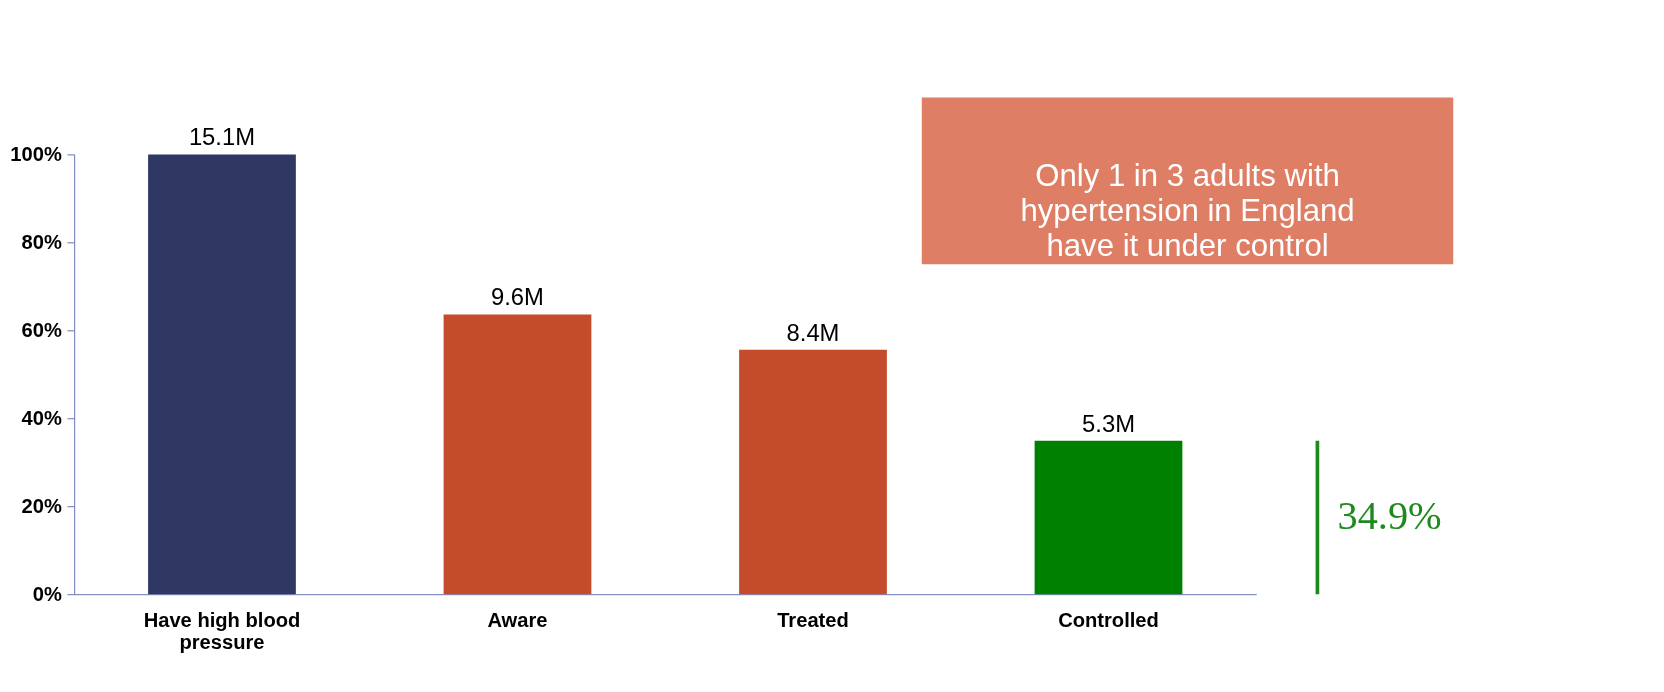 The image size is (1664, 692). I want to click on x-tick-label: Controlled, so click(1108, 619).